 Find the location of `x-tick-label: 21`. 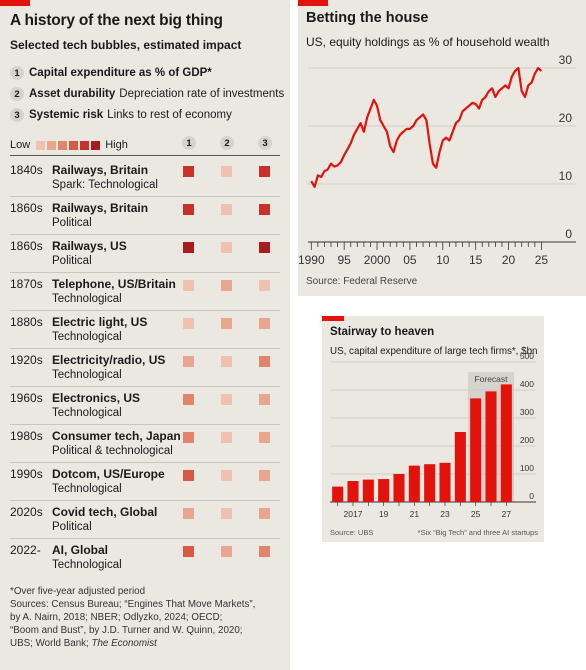

x-tick-label: 21 is located at coordinates (415, 514).